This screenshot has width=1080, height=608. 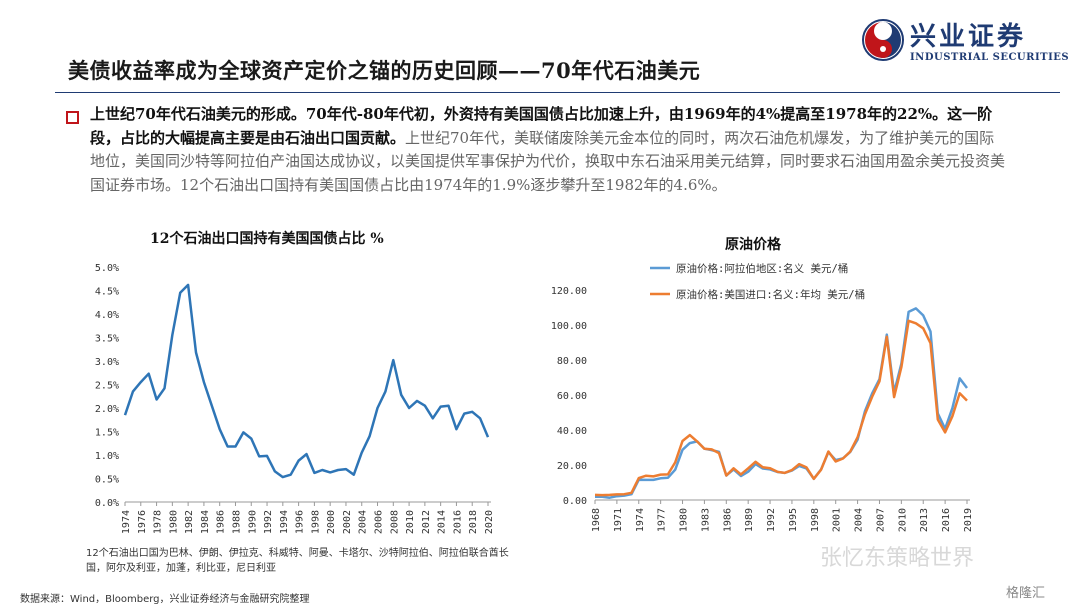 I want to click on chart1-x-tick-label: 2012, so click(x=426, y=522).